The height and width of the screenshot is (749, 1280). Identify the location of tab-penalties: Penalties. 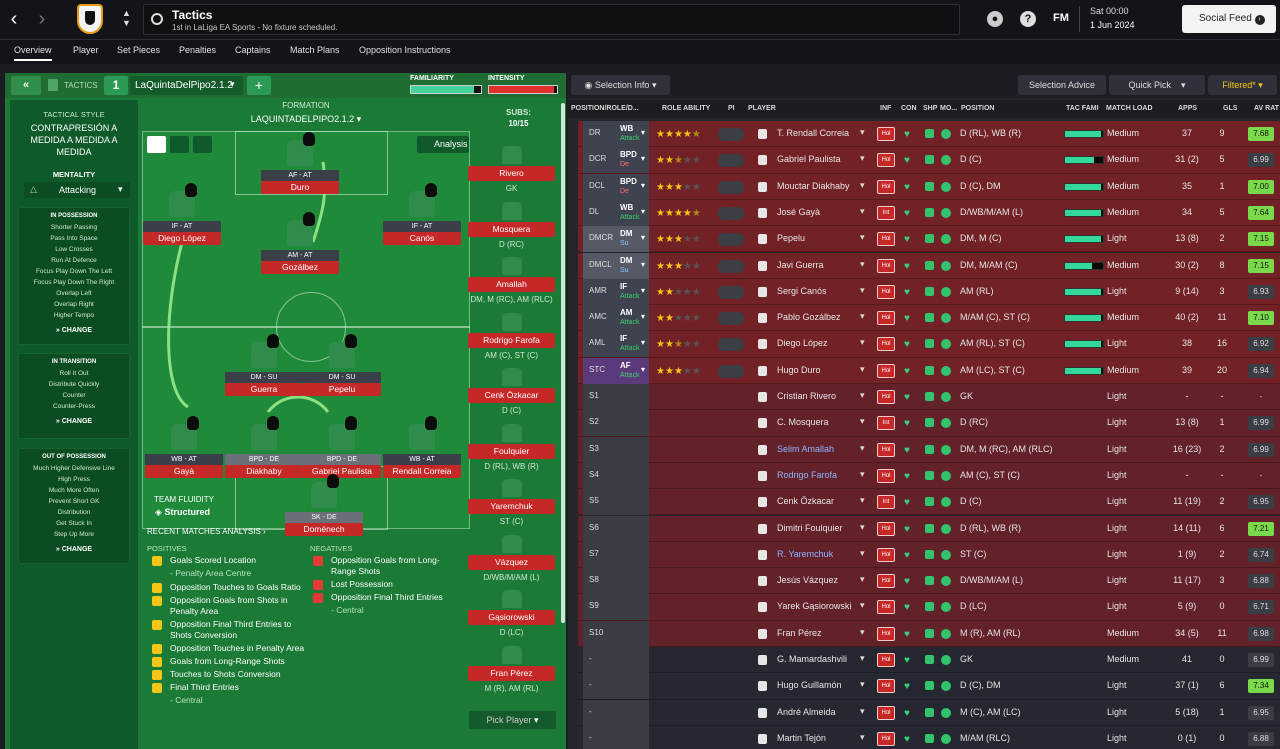
(198, 50).